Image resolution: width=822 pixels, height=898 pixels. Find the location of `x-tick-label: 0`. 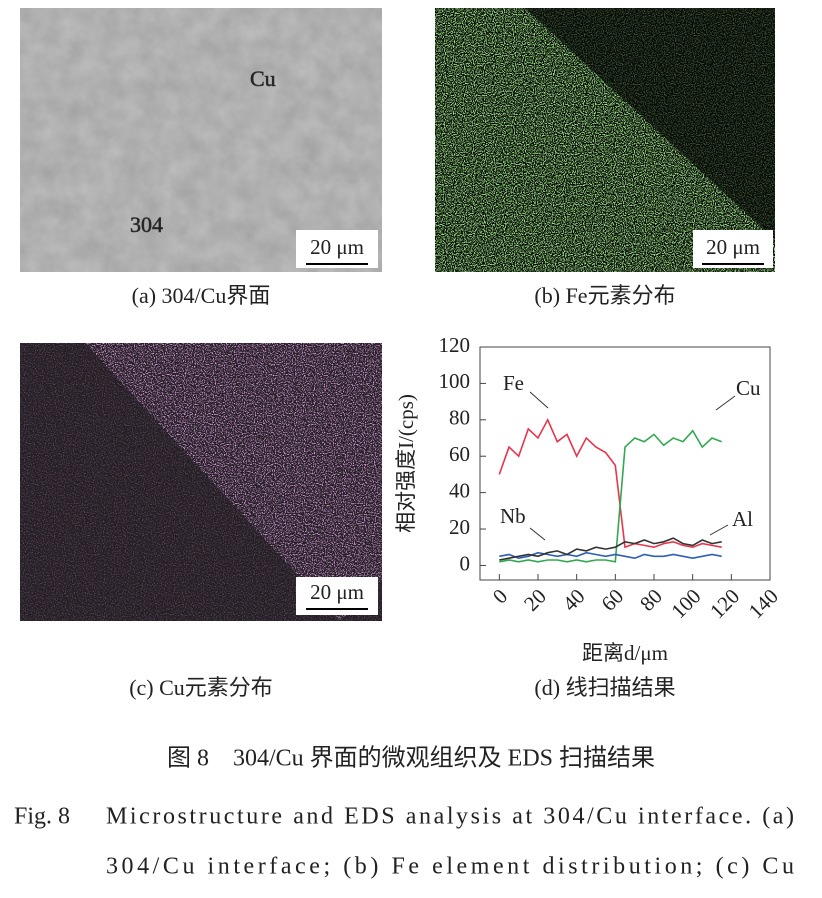

x-tick-label: 0 is located at coordinates (500, 596).